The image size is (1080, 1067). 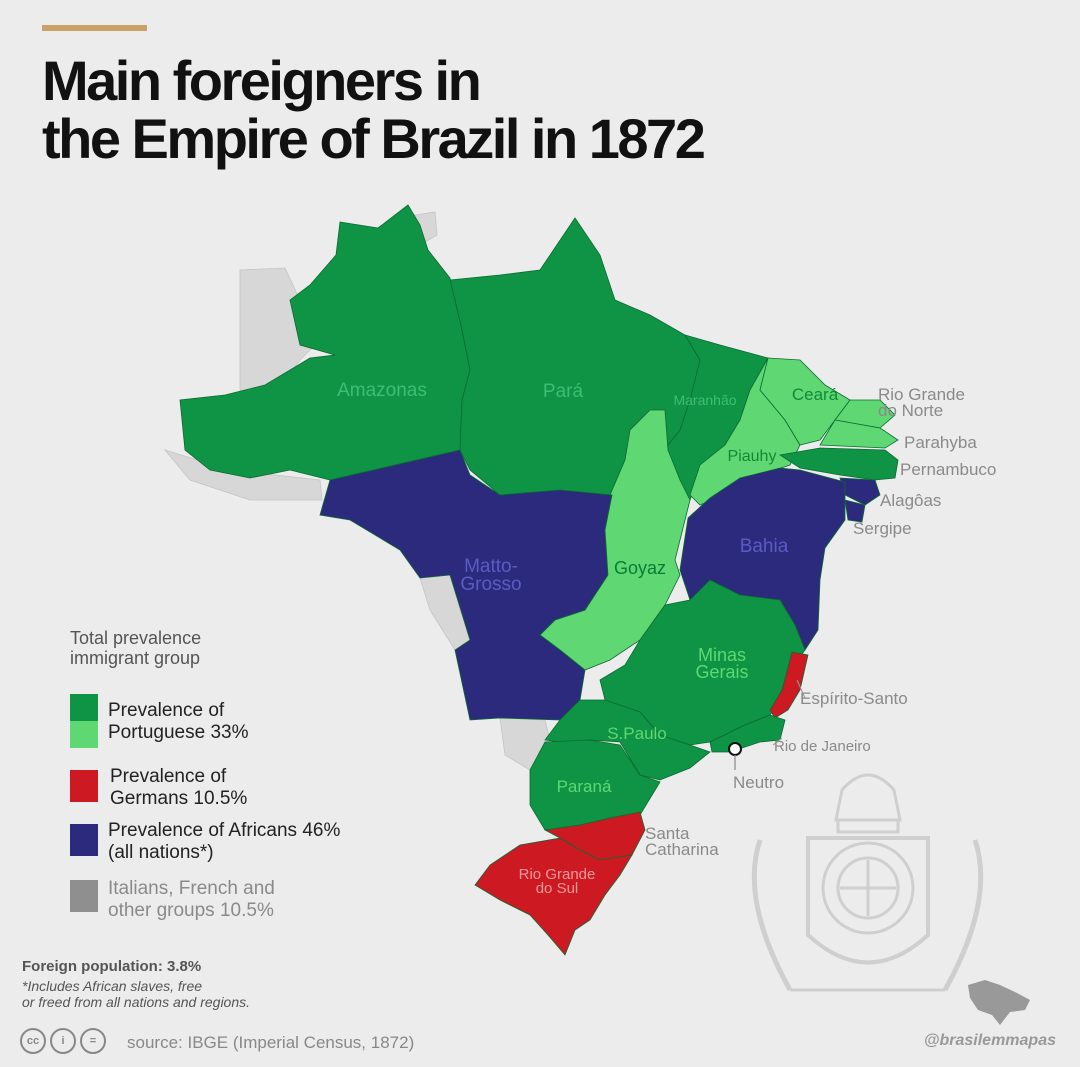 What do you see at coordinates (325, 342) in the screenshot?
I see `region-amazonas` at bounding box center [325, 342].